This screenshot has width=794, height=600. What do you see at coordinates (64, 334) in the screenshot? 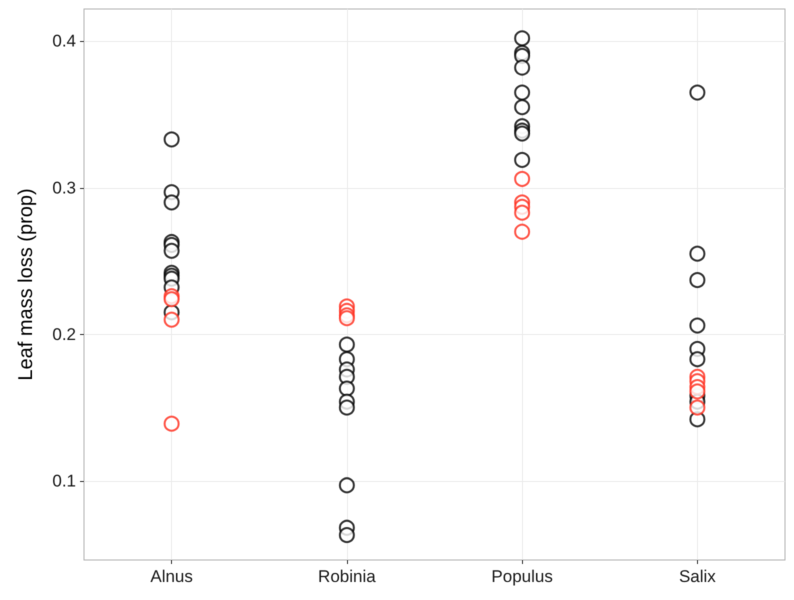
I see `y-tick-label: 0.2` at bounding box center [64, 334].